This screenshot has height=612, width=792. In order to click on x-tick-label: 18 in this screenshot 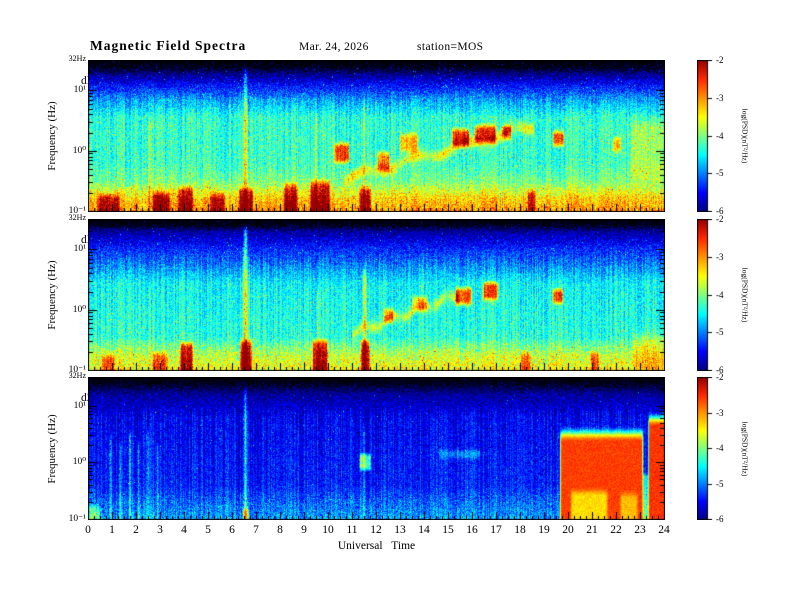, I will do `click(520, 530)`.